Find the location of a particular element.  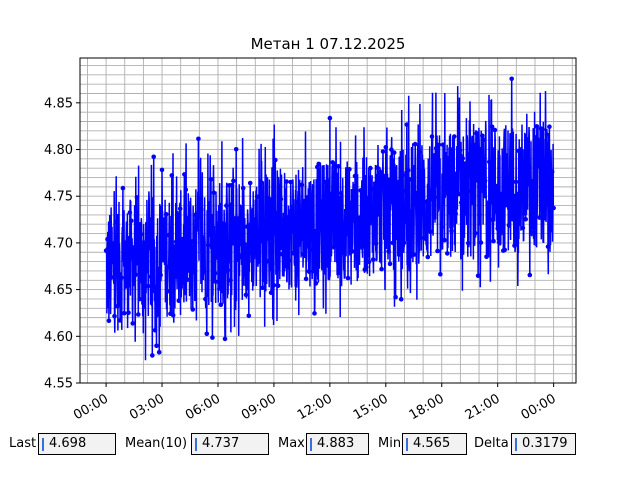

max-label: Max is located at coordinates (291, 443).